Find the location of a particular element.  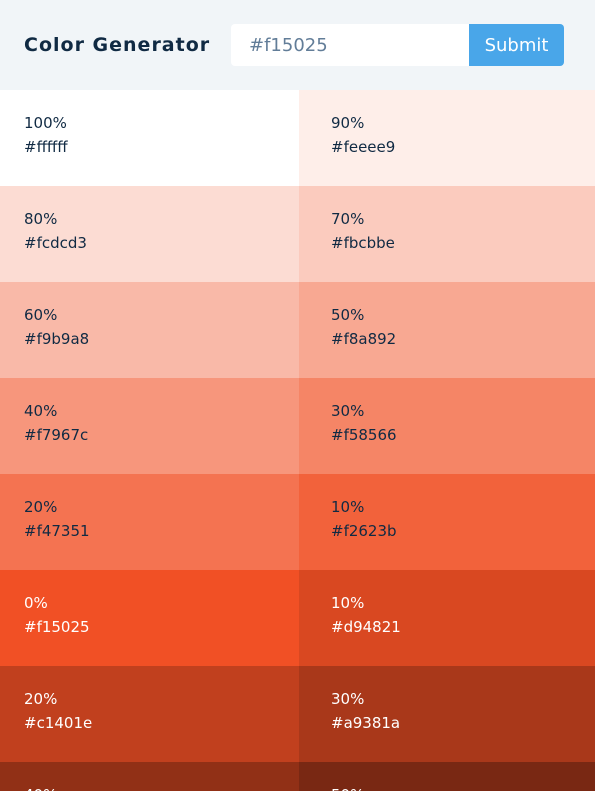

swatch-hex: #f8a892 is located at coordinates (364, 339).